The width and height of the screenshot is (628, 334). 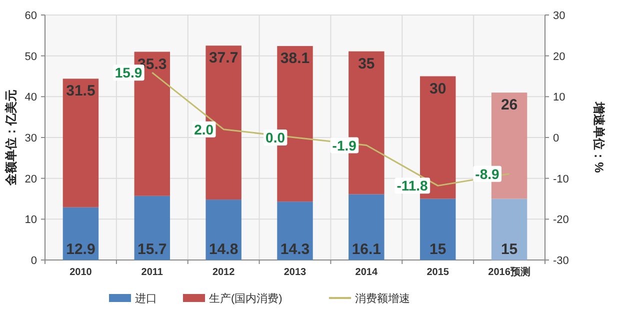 What do you see at coordinates (556, 138) in the screenshot?
I see `y2-tick-label: 0` at bounding box center [556, 138].